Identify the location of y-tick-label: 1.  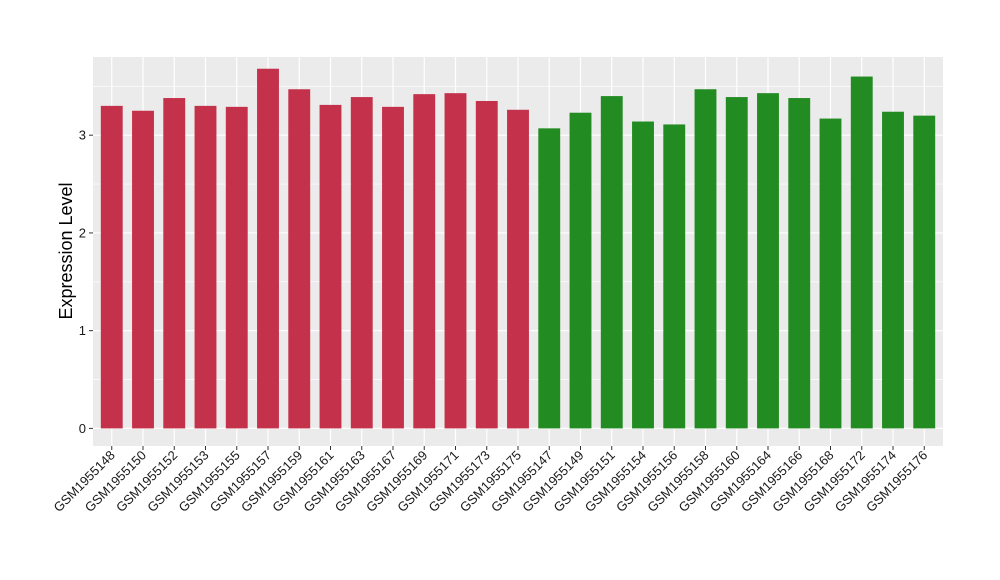
(82, 330).